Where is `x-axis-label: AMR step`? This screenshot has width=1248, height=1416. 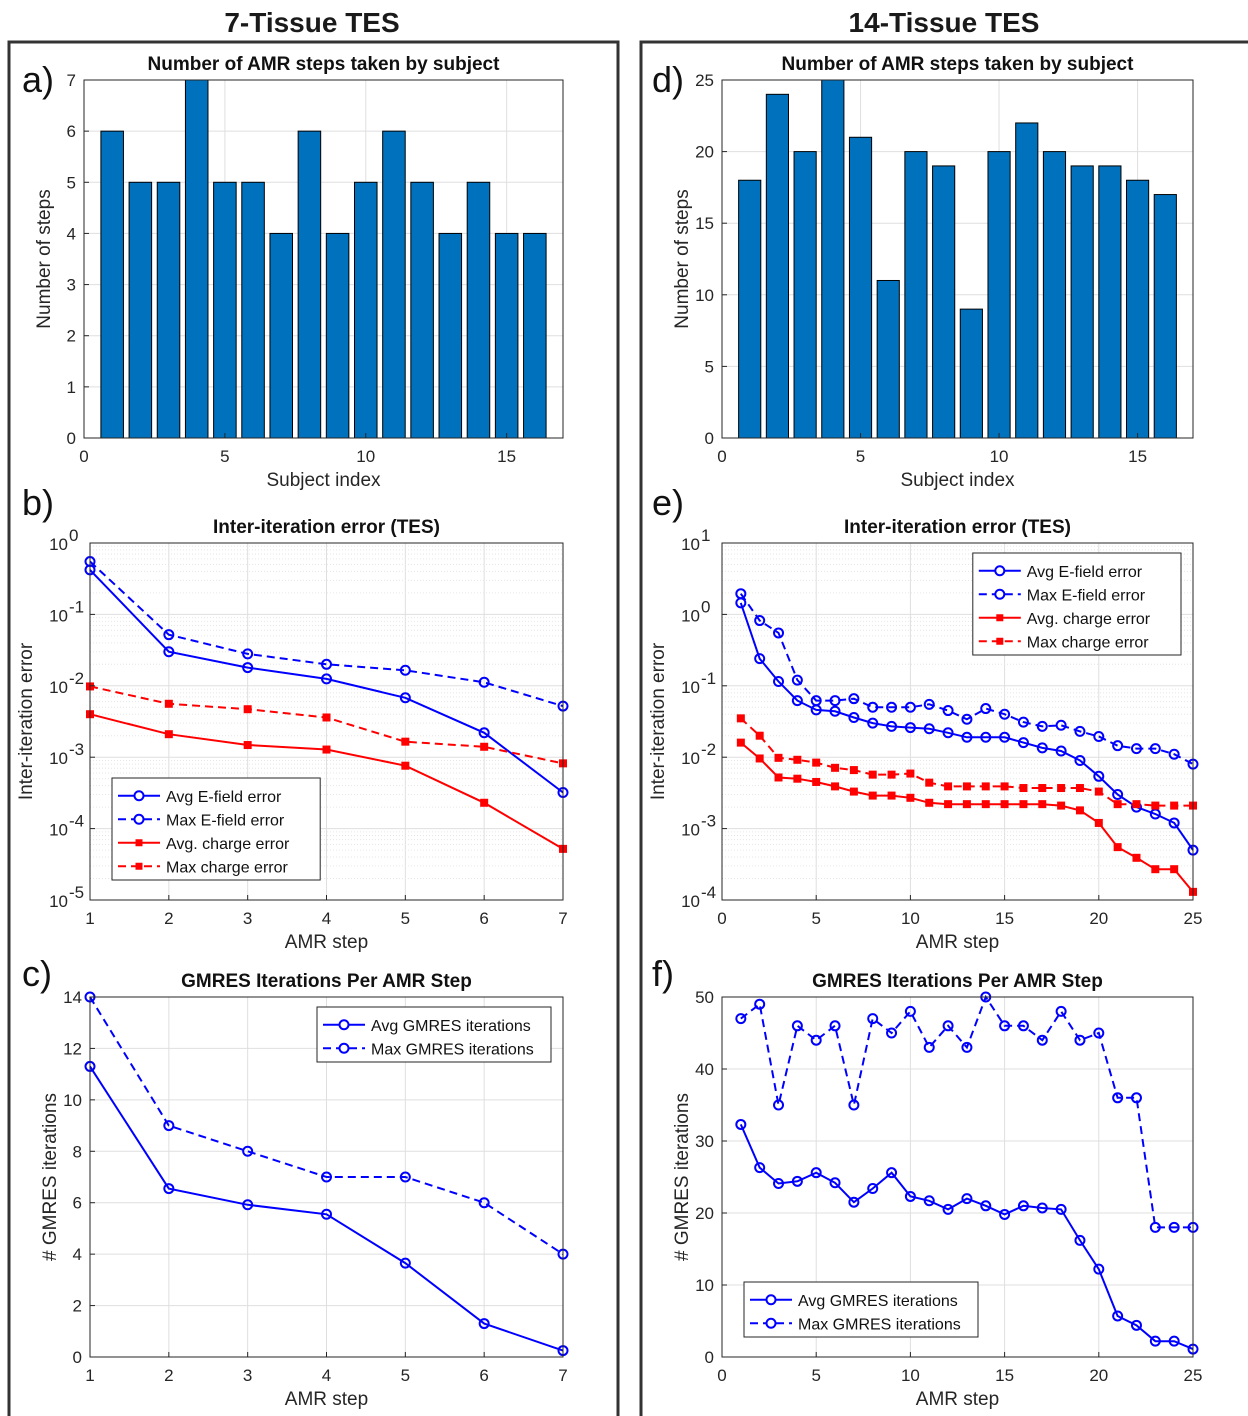
x-axis-label: AMR step is located at coordinates (326, 942).